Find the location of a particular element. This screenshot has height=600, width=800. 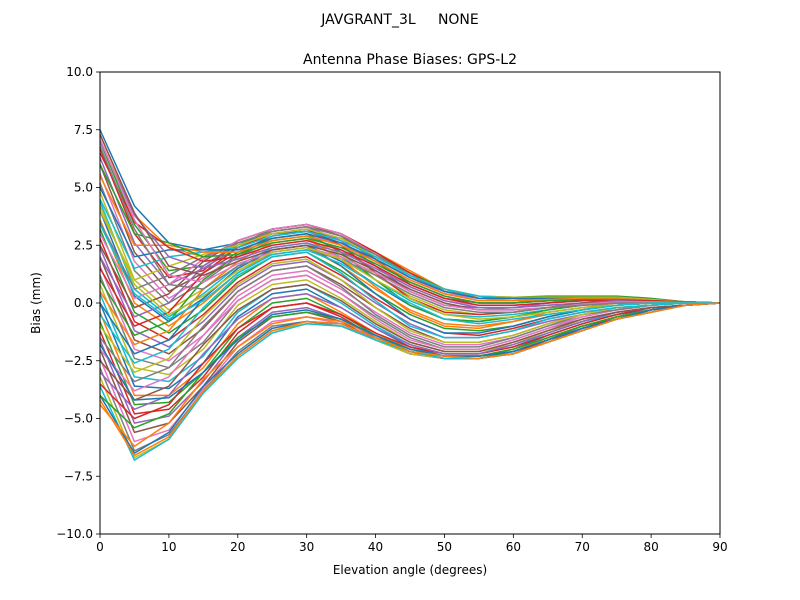

x-tick-label: 80 is located at coordinates (650, 547).